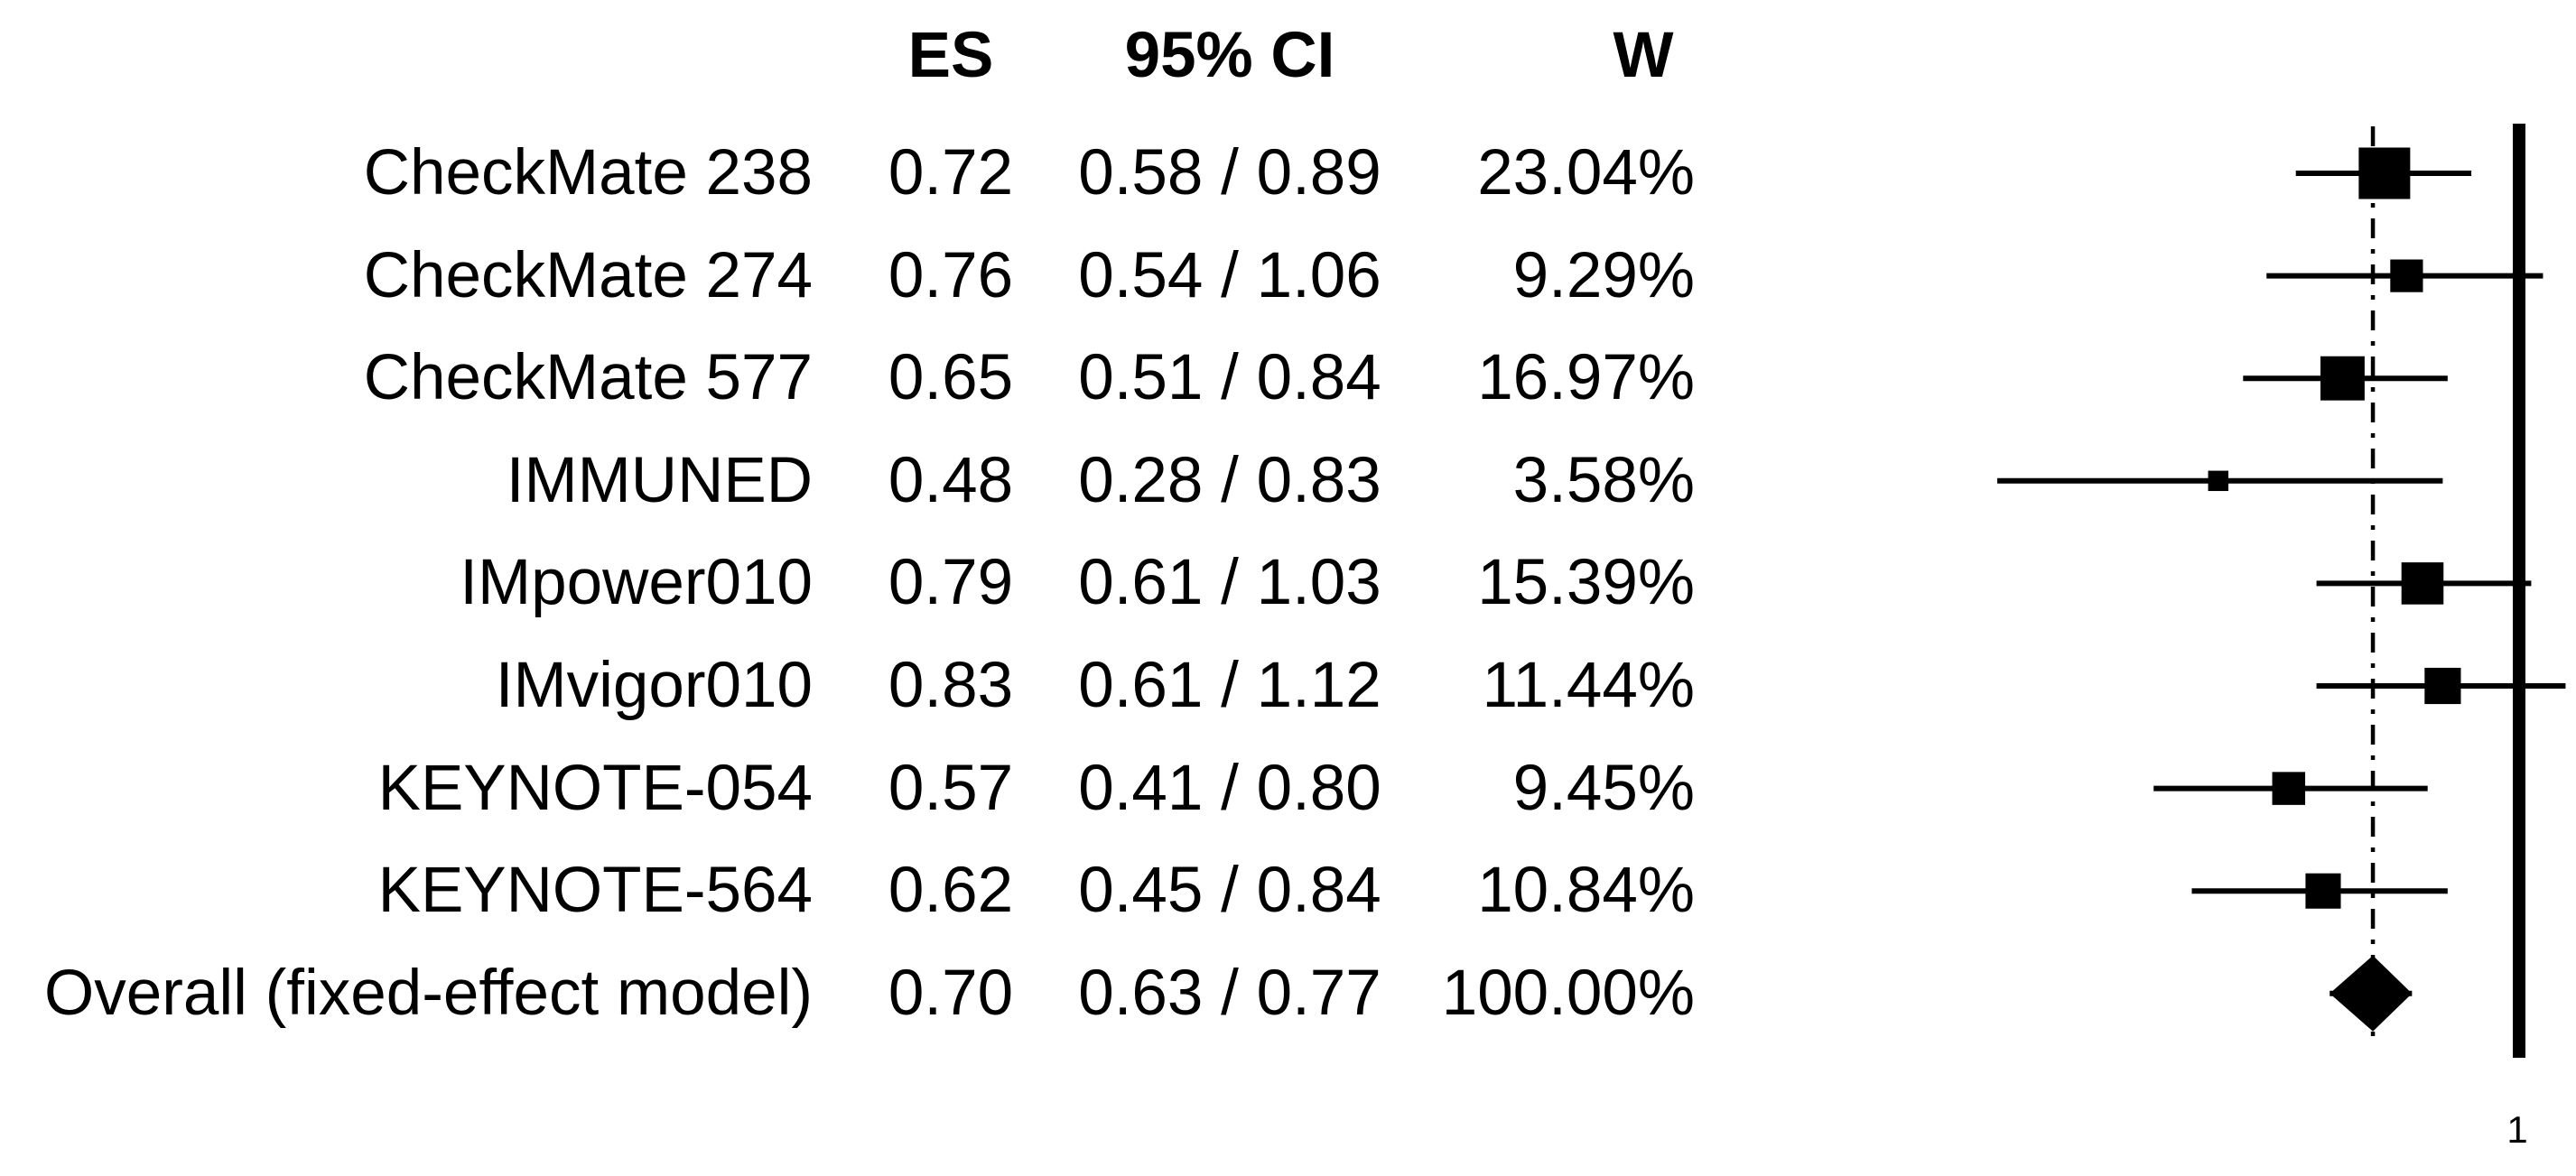  What do you see at coordinates (951, 378) in the screenshot?
I see `es-value: 0.65` at bounding box center [951, 378].